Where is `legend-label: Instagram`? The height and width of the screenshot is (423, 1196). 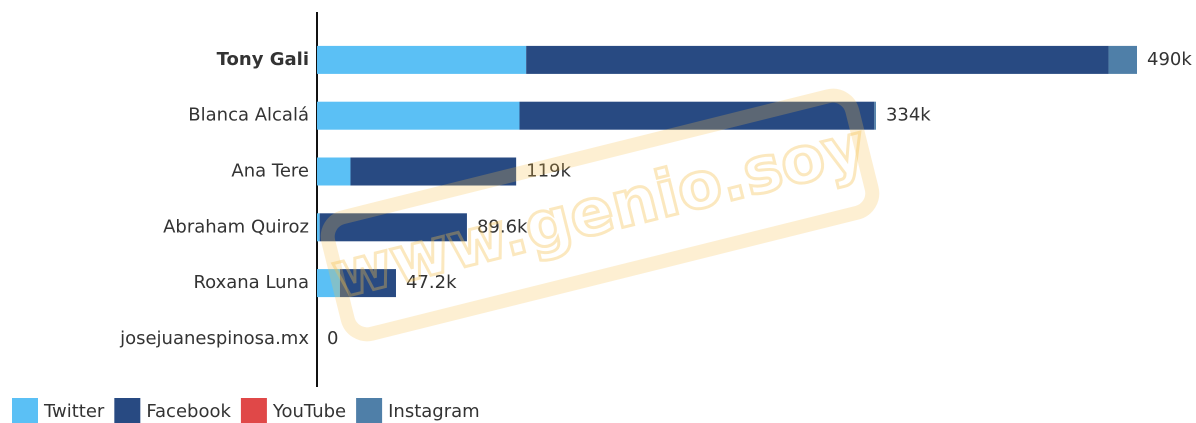
legend-label: Instagram is located at coordinates (434, 411).